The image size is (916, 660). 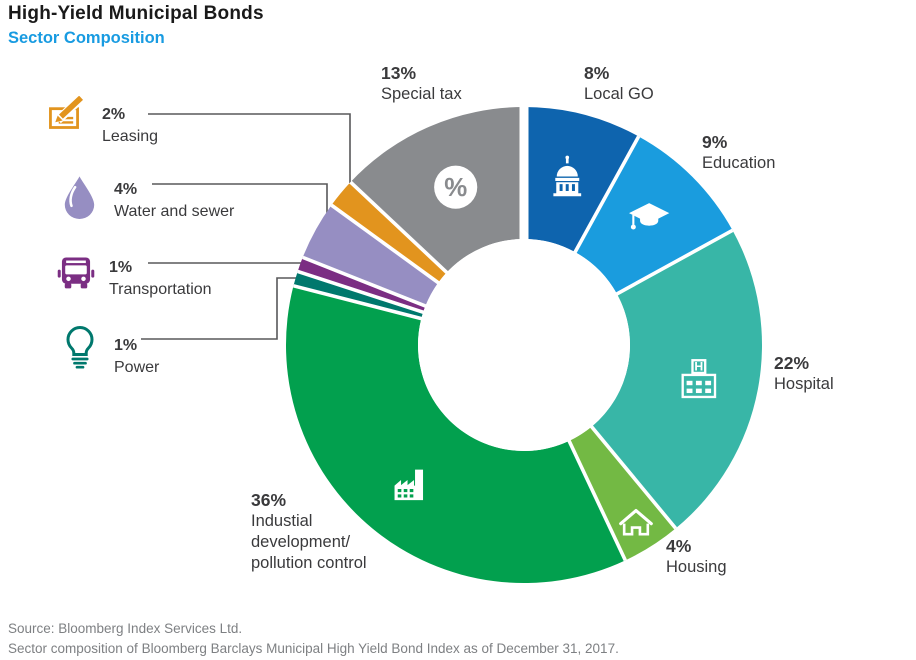 I want to click on leasing-pct: 2%, so click(x=114, y=114).